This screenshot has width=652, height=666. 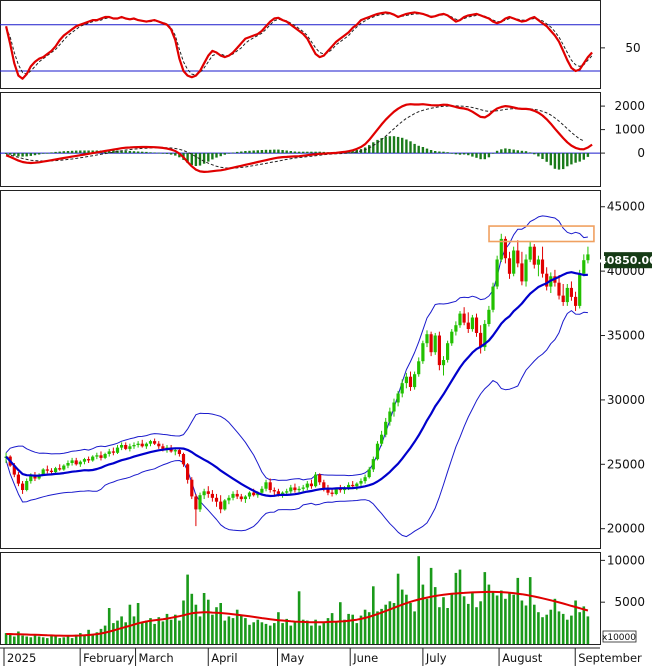 I want to click on month-label: July, so click(x=436, y=658).